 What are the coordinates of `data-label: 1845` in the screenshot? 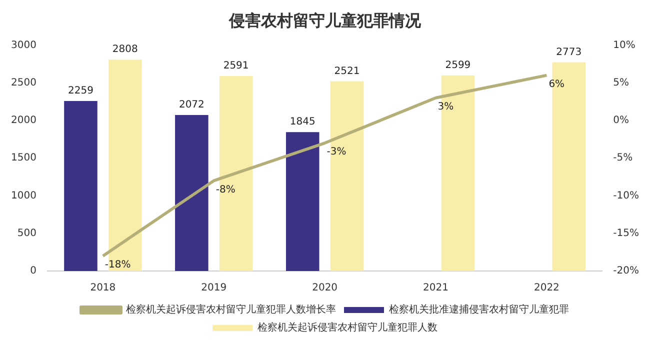 It's located at (303, 122).